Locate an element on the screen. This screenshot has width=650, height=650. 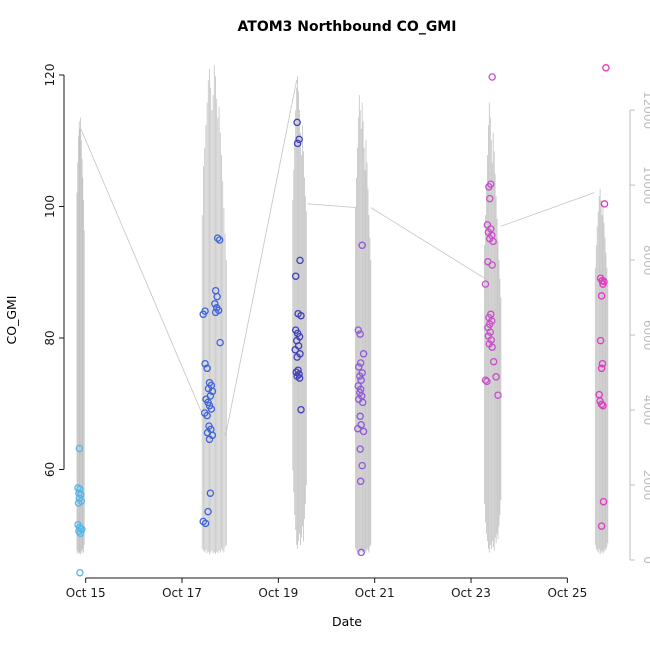
y-right-tick-label: 0 is located at coordinates (645, 560).